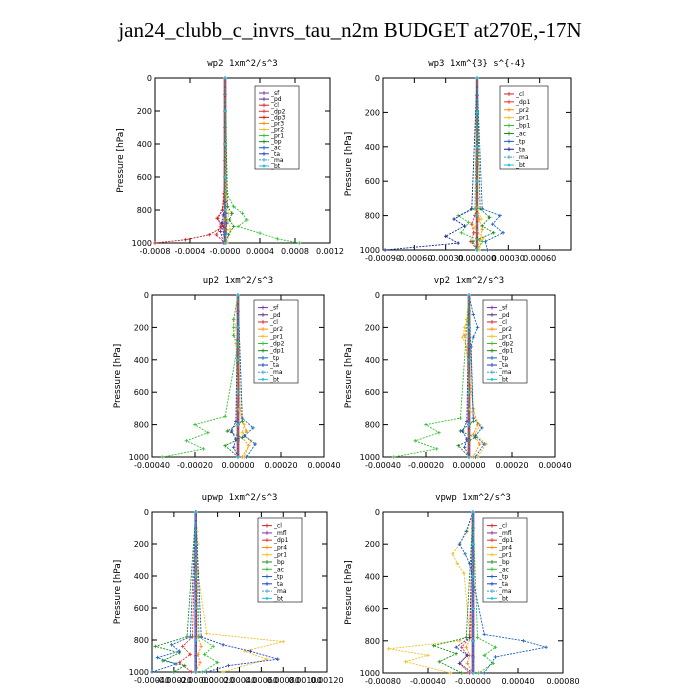 The height and width of the screenshot is (700, 700). I want to click on x-tick-label: 0.00020, so click(511, 465).